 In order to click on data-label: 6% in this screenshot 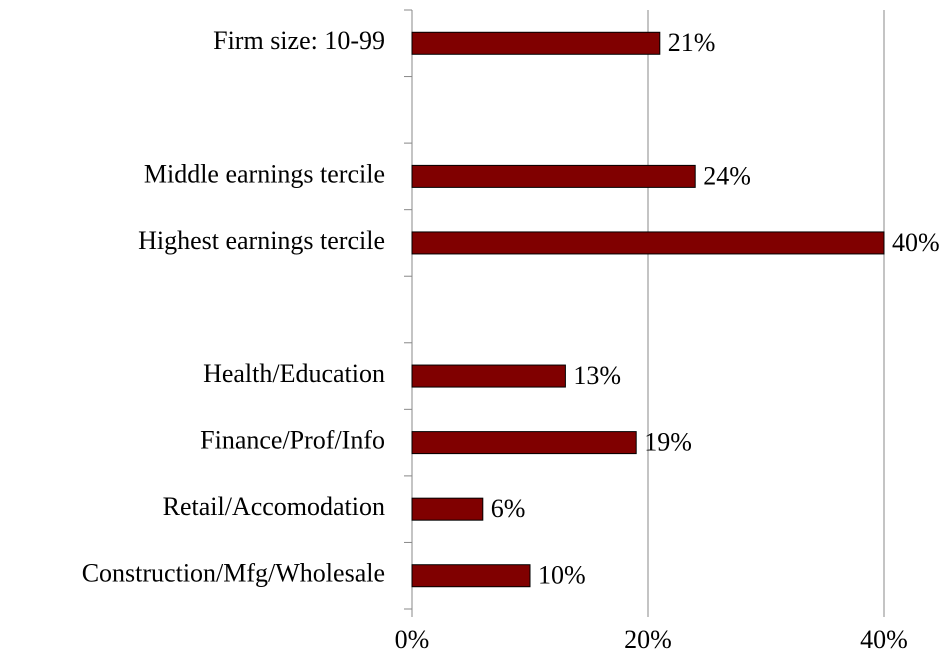, I will do `click(508, 508)`.